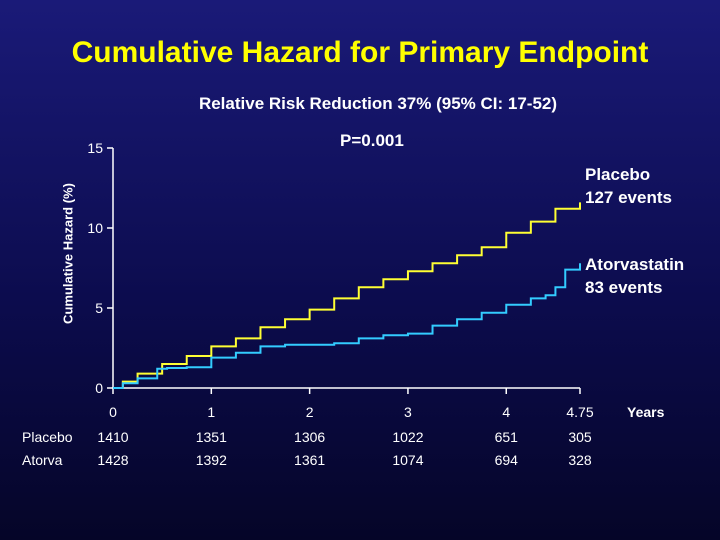 This screenshot has height=540, width=720. What do you see at coordinates (42, 460) in the screenshot?
I see `table-row-label-atorva: Atorva` at bounding box center [42, 460].